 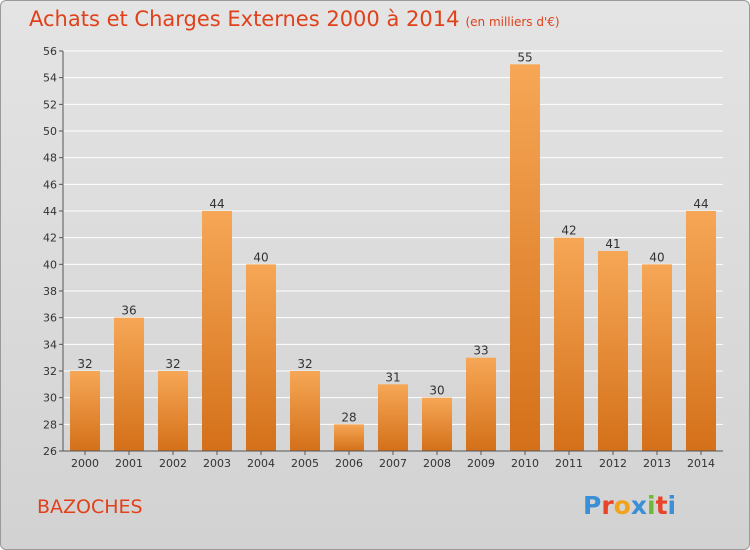 What do you see at coordinates (50, 291) in the screenshot?
I see `y-tick-label: 38` at bounding box center [50, 291].